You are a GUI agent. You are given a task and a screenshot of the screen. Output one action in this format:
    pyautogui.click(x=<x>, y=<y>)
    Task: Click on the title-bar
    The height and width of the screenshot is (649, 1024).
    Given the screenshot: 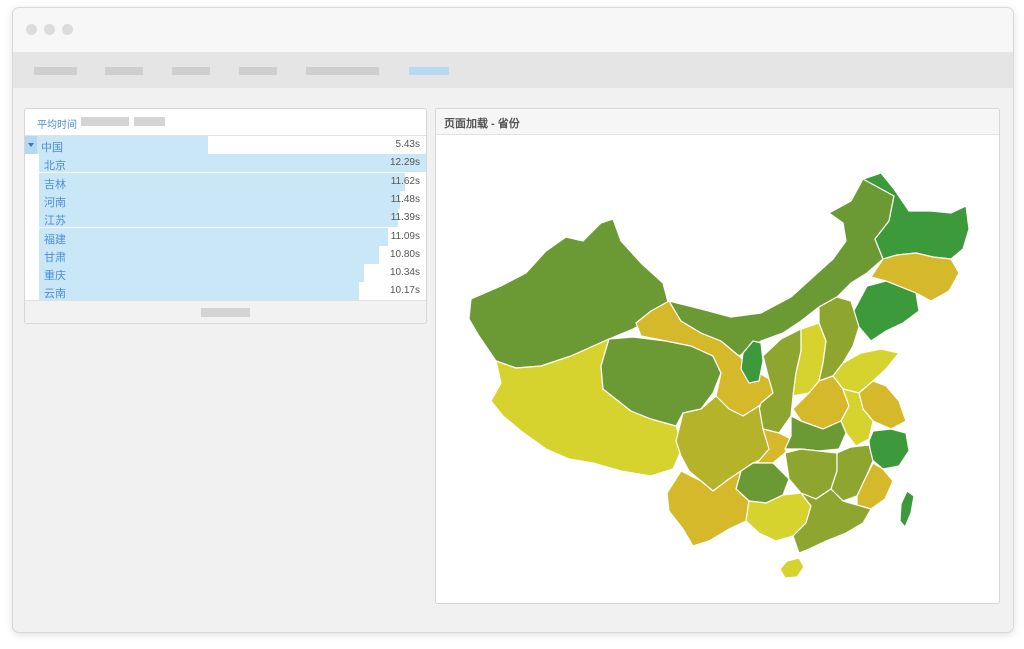 What is the action you would take?
    pyautogui.click(x=513, y=30)
    